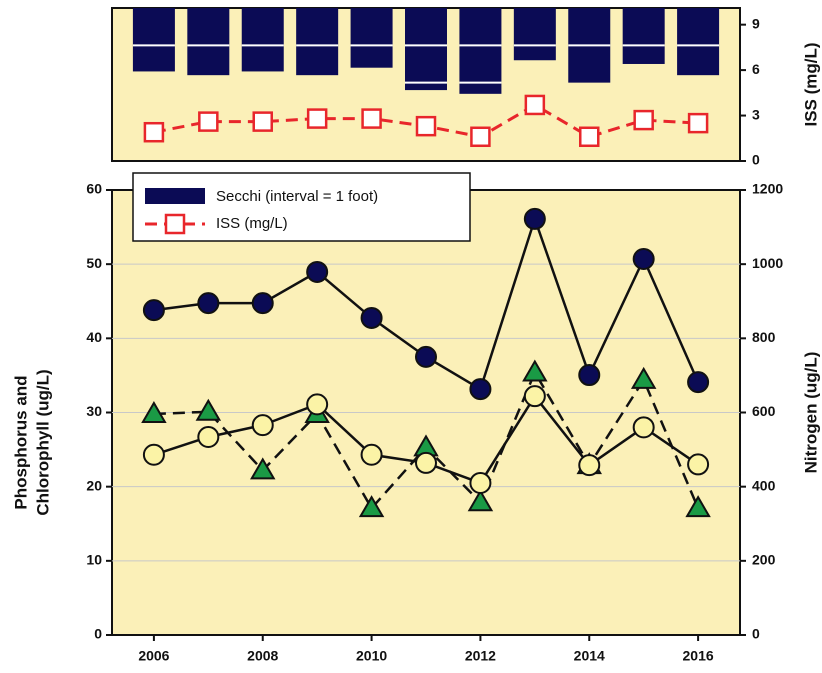  Describe the element at coordinates (94, 337) in the screenshot. I see `y-tick-label: 40` at that location.